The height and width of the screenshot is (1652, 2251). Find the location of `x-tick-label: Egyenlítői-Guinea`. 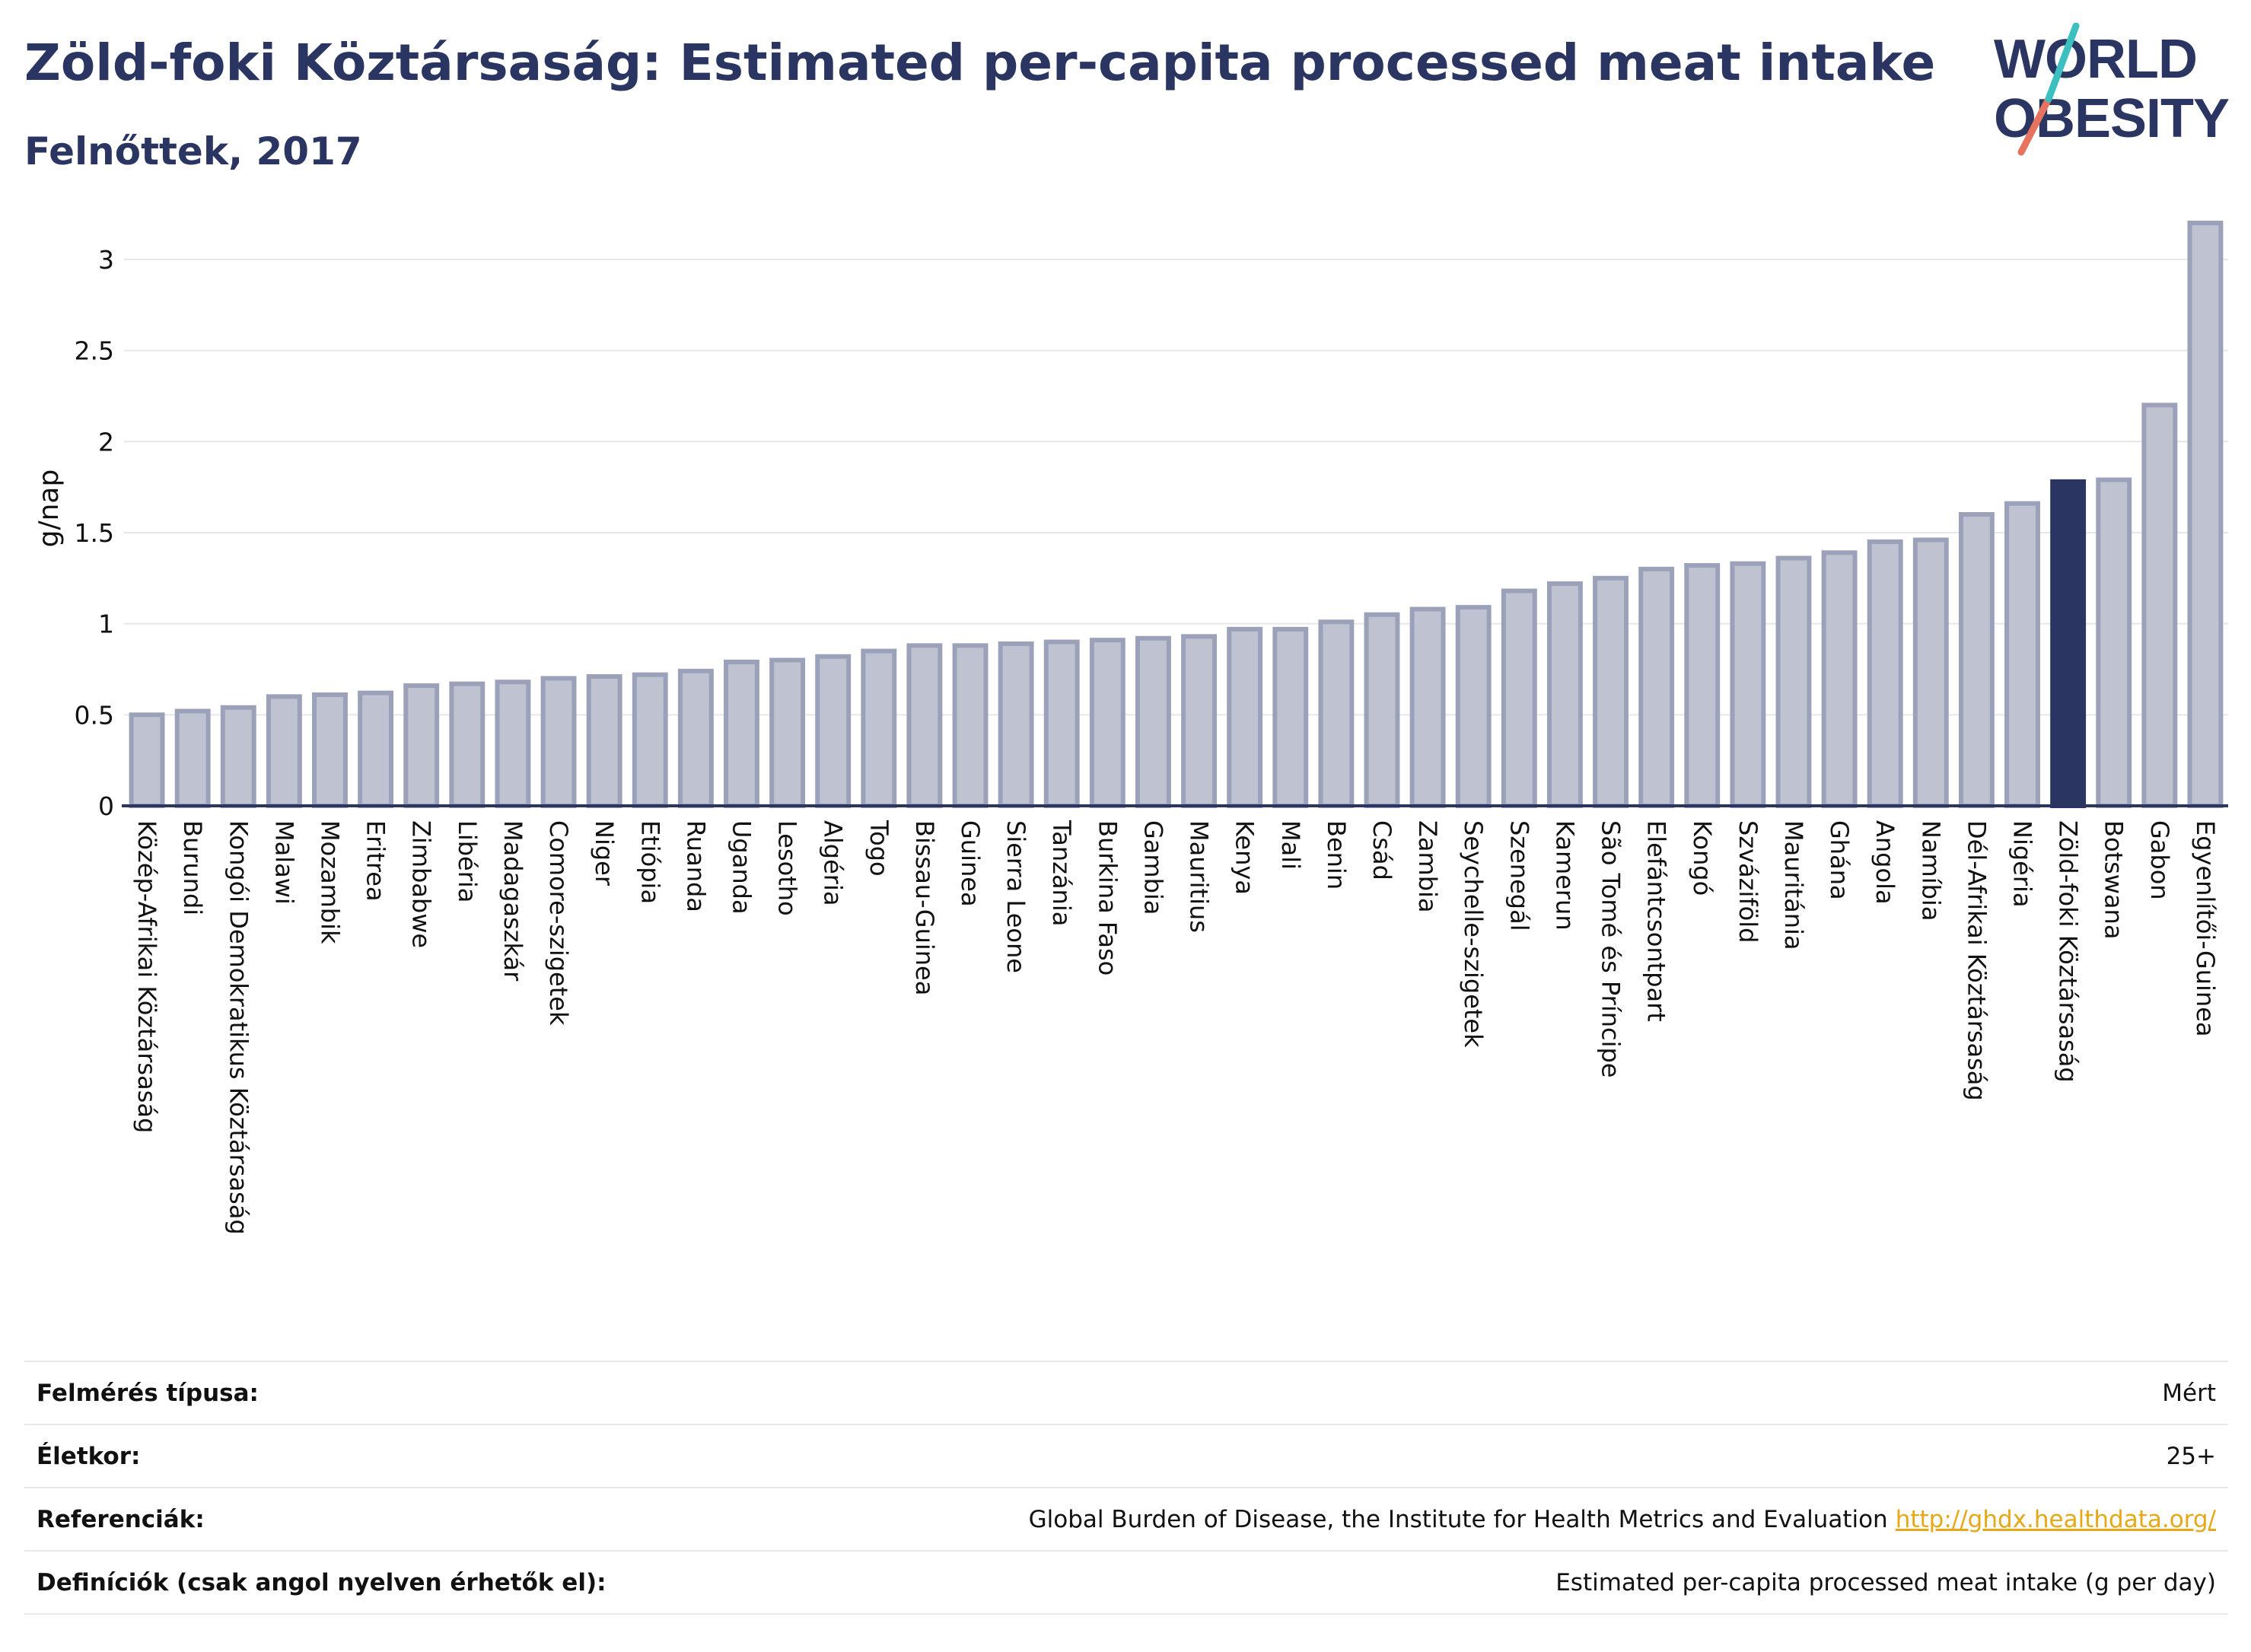

x-tick-label: Egyenlítői-Guinea is located at coordinates (2205, 928).